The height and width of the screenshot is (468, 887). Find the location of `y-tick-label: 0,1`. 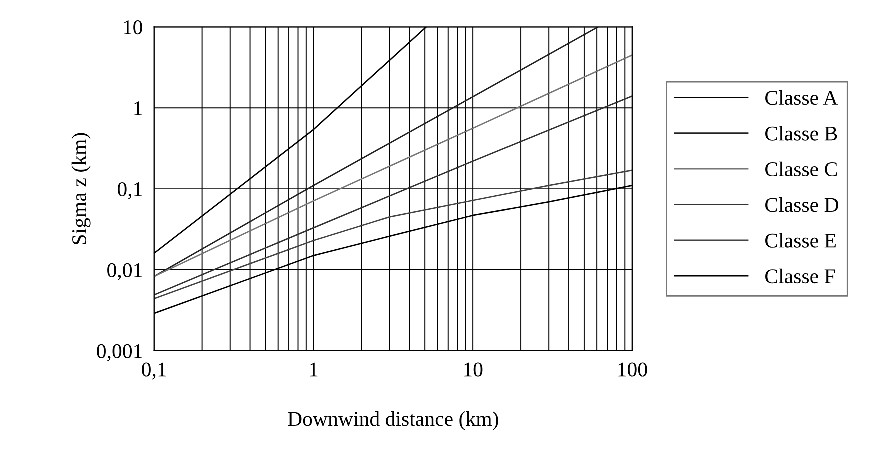

y-tick-label: 0,1 is located at coordinates (130, 191).